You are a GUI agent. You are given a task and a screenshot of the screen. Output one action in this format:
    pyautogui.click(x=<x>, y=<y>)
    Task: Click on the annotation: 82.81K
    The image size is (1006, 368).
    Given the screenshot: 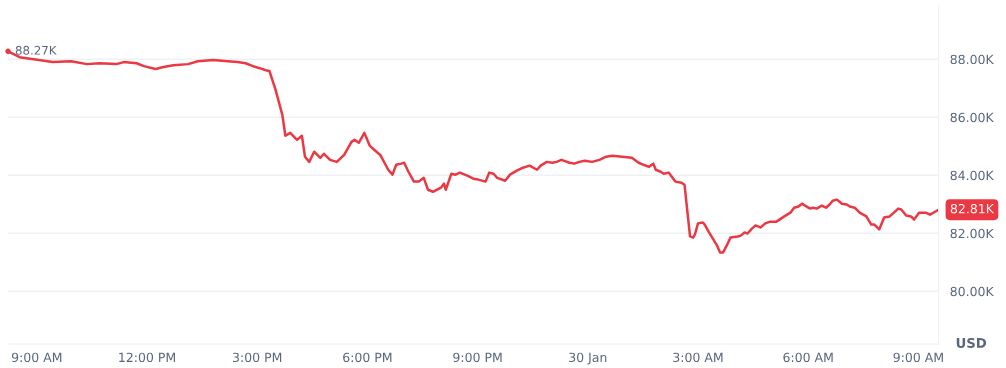 What is the action you would take?
    pyautogui.click(x=972, y=208)
    